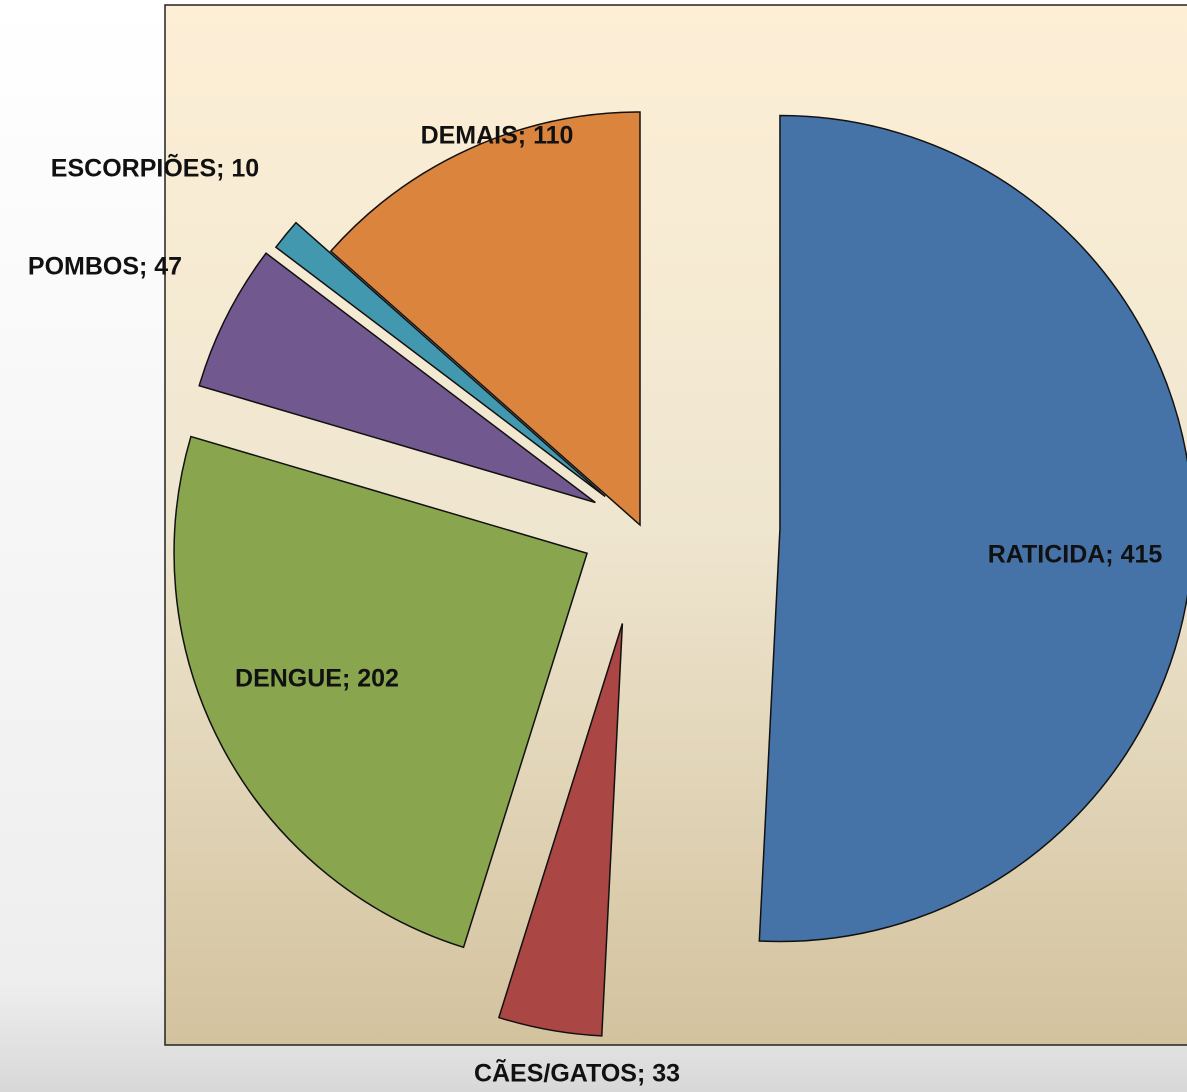 The width and height of the screenshot is (1187, 1092). Describe the element at coordinates (155, 168) in the screenshot. I see `data-label: ESCORPIÕES; 10` at that location.